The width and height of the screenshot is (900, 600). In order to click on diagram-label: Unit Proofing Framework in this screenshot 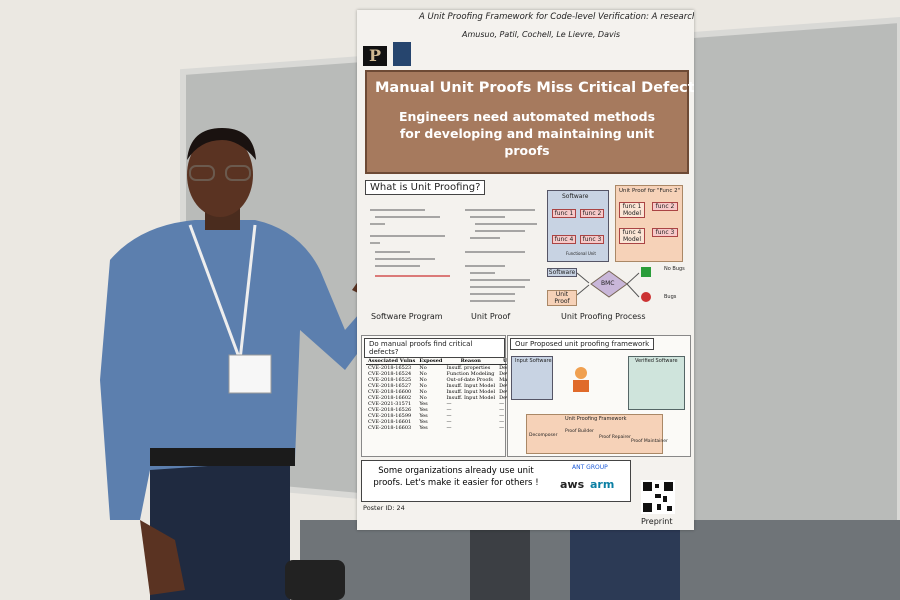, I will do `click(596, 419)`.